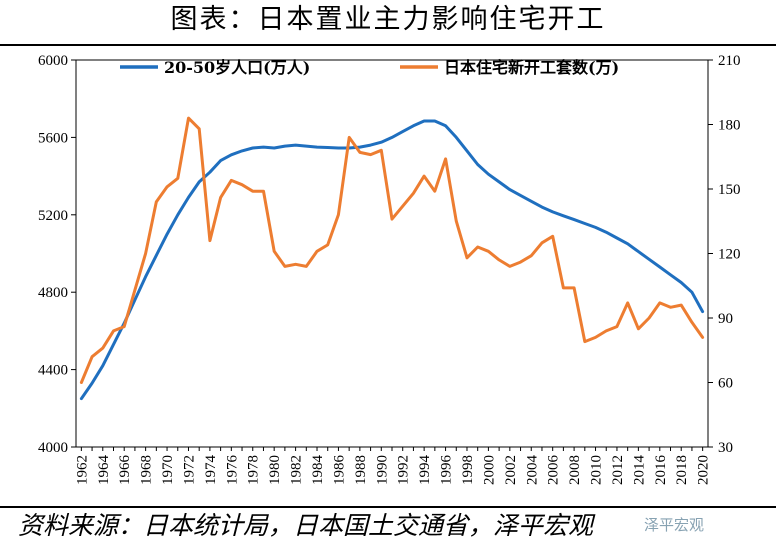 The width and height of the screenshot is (776, 545). I want to click on x-tick-label: 2012, so click(618, 470).